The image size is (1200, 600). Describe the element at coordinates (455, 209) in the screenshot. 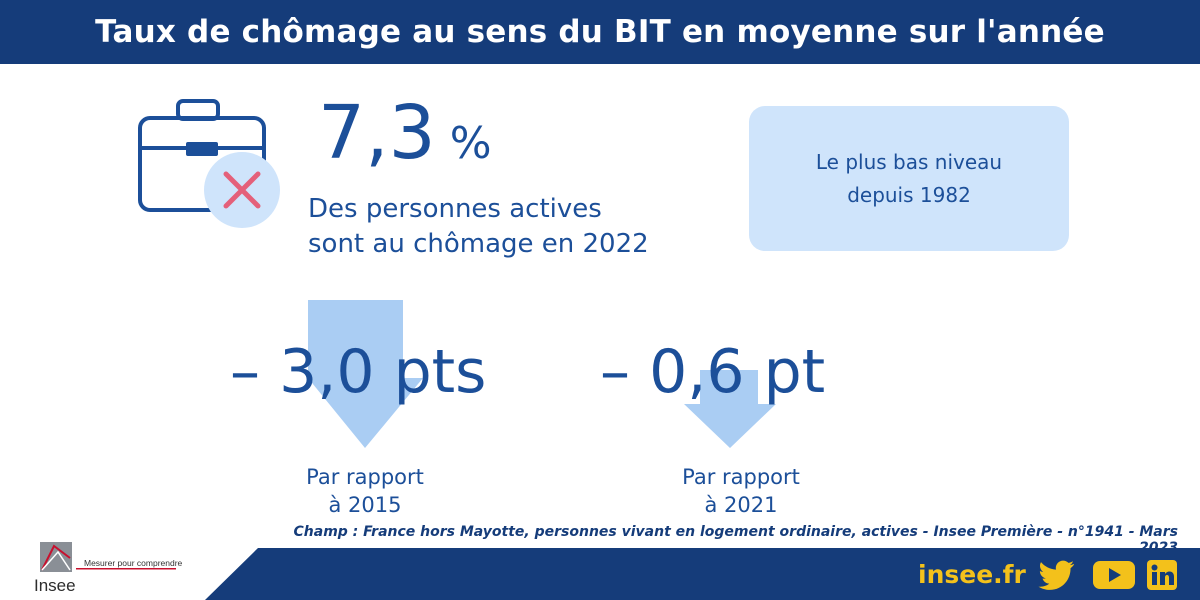

I see `rate-description-line1: Des personnes actives` at that location.